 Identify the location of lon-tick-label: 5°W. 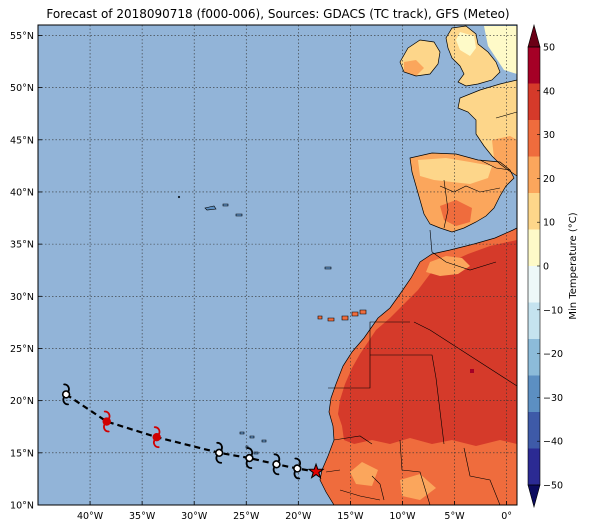
(454, 516).